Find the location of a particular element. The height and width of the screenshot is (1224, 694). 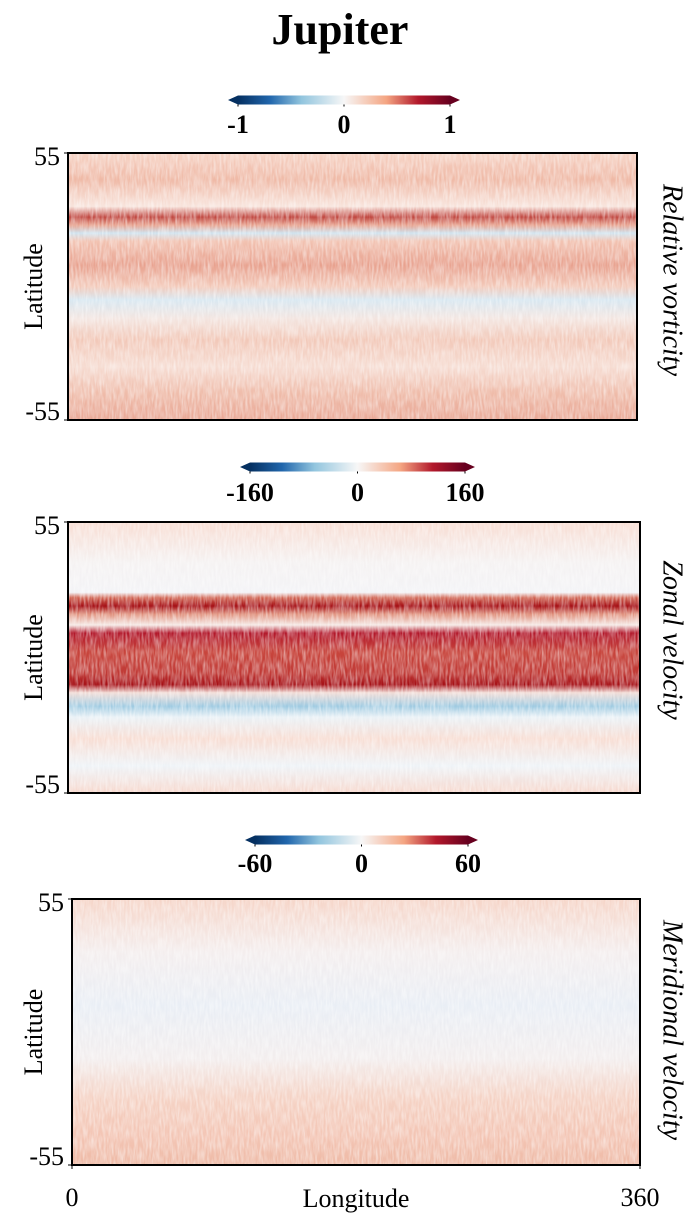

panel-title: Meridional velocity is located at coordinates (672, 1030).